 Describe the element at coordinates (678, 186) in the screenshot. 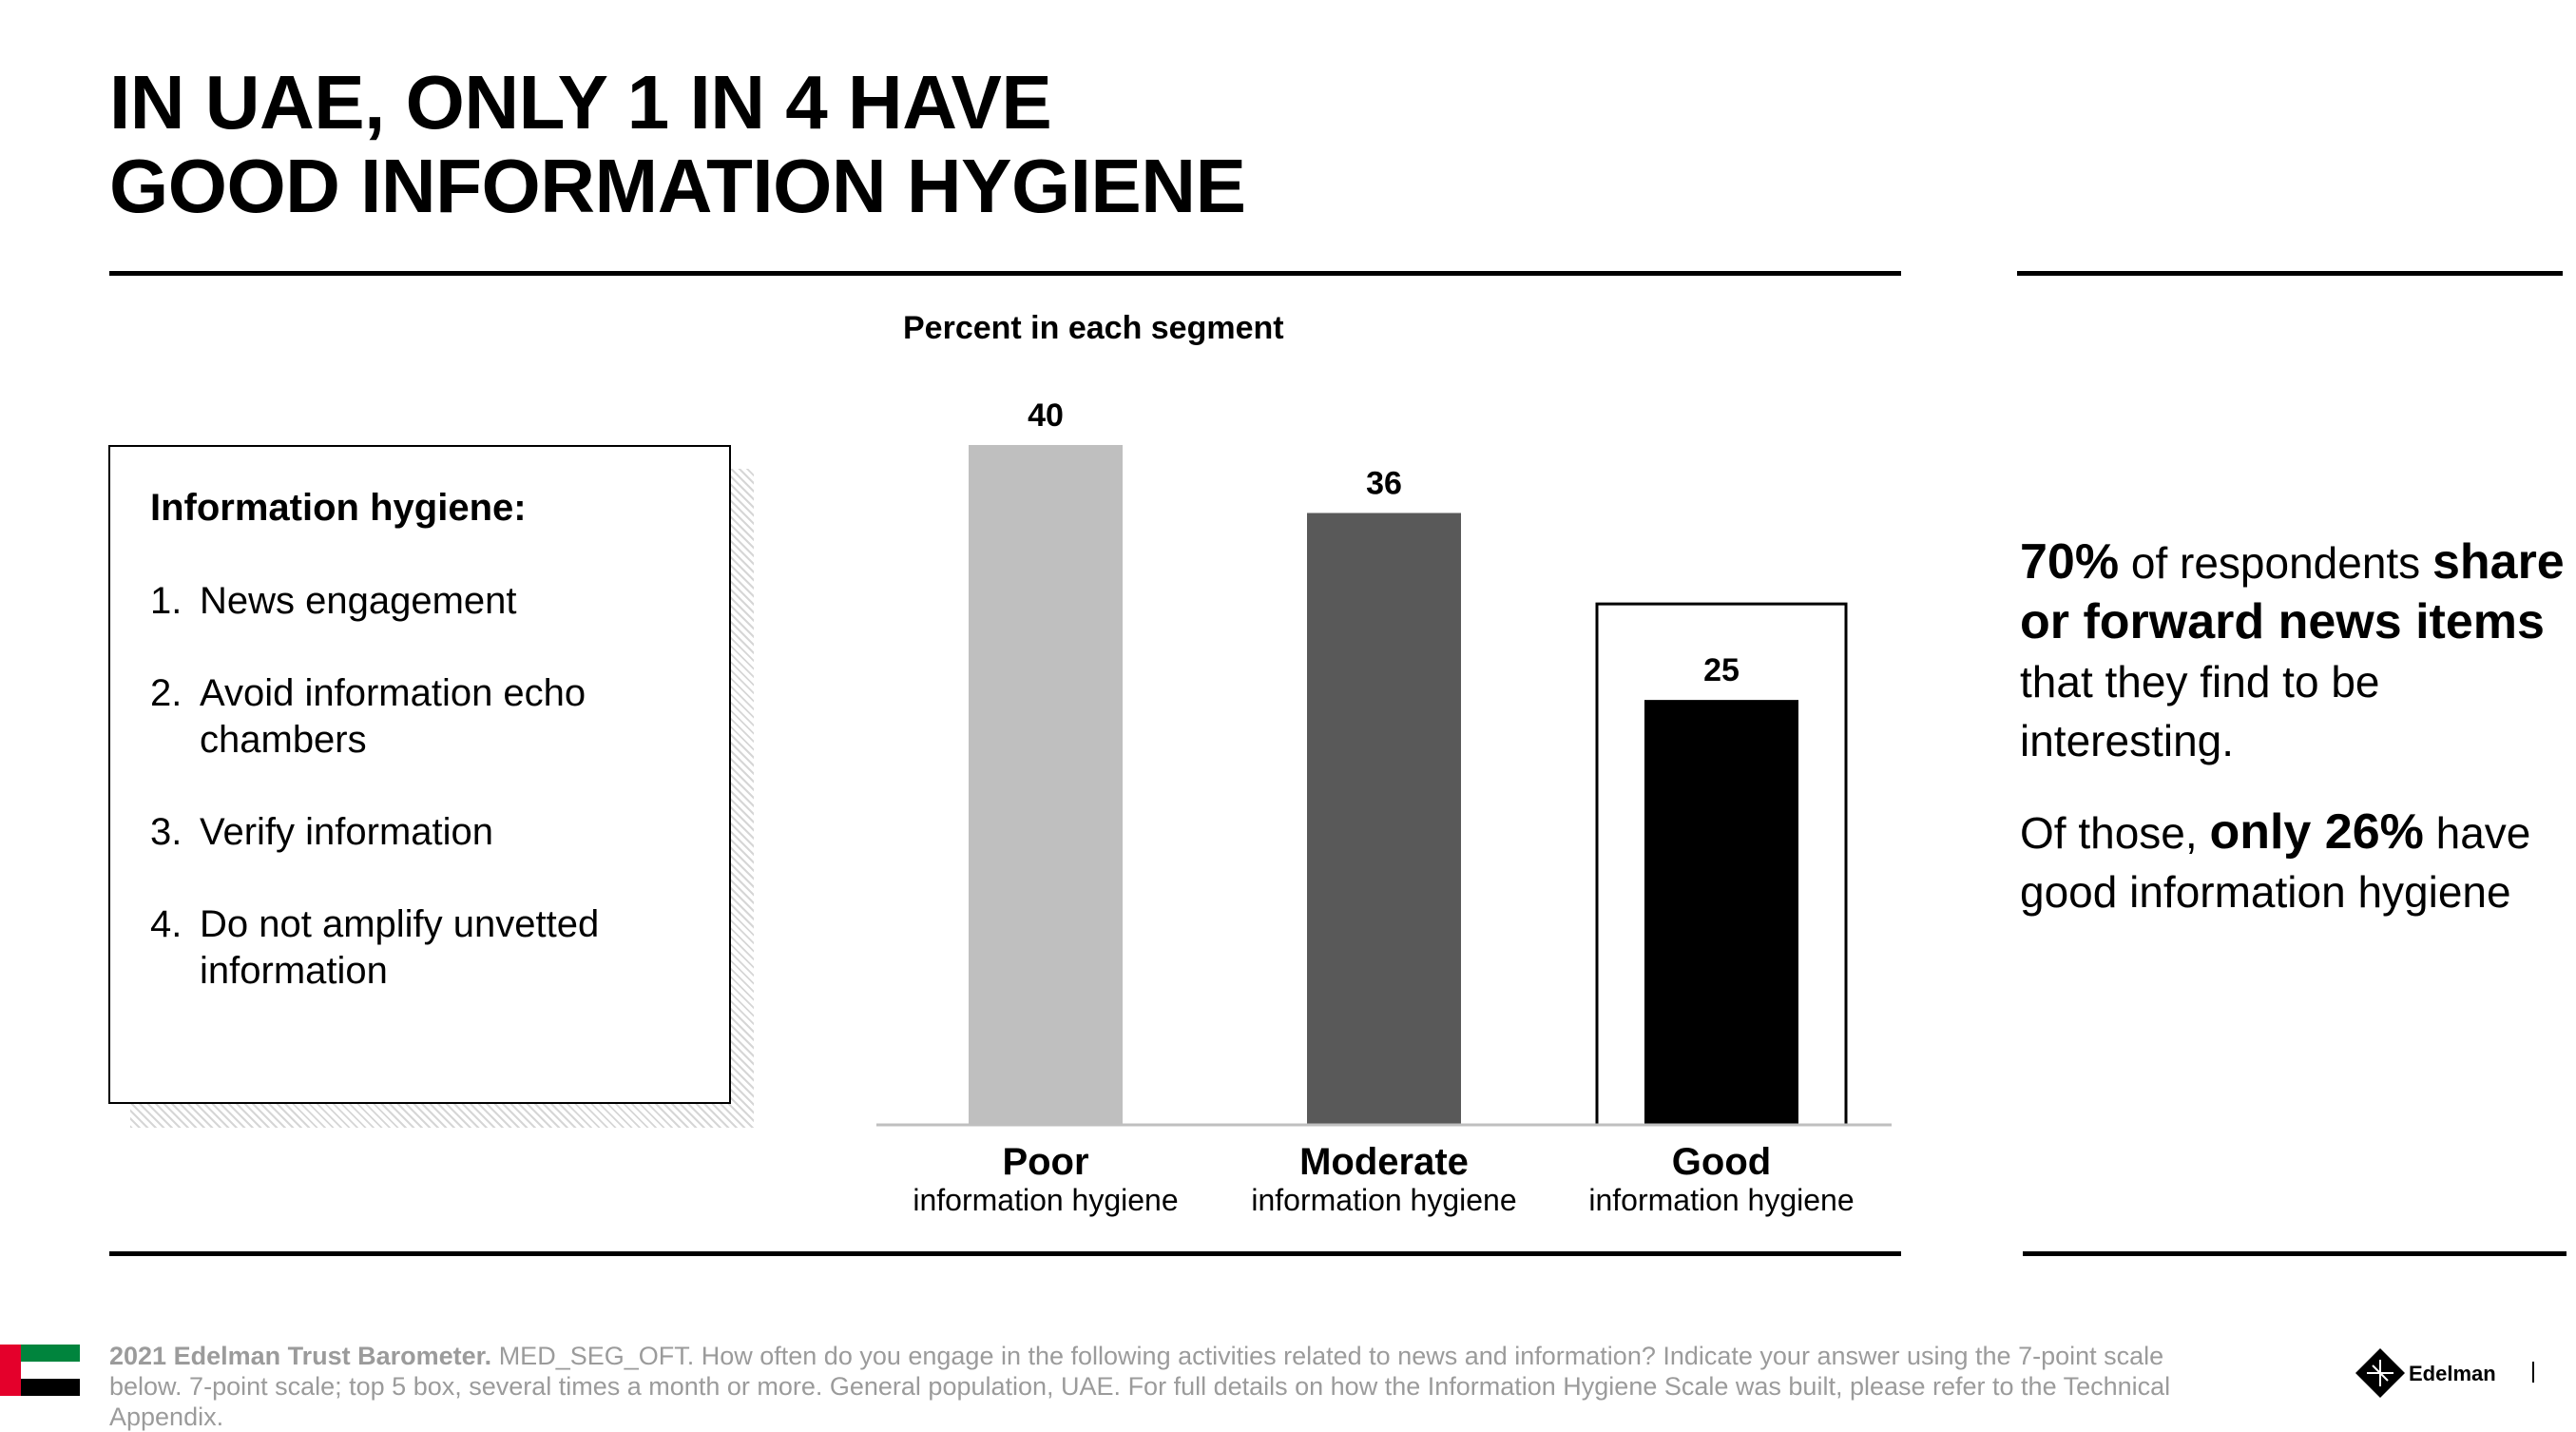

I see `title-line-2: GOOD INFORMATION HYGIENE` at that location.